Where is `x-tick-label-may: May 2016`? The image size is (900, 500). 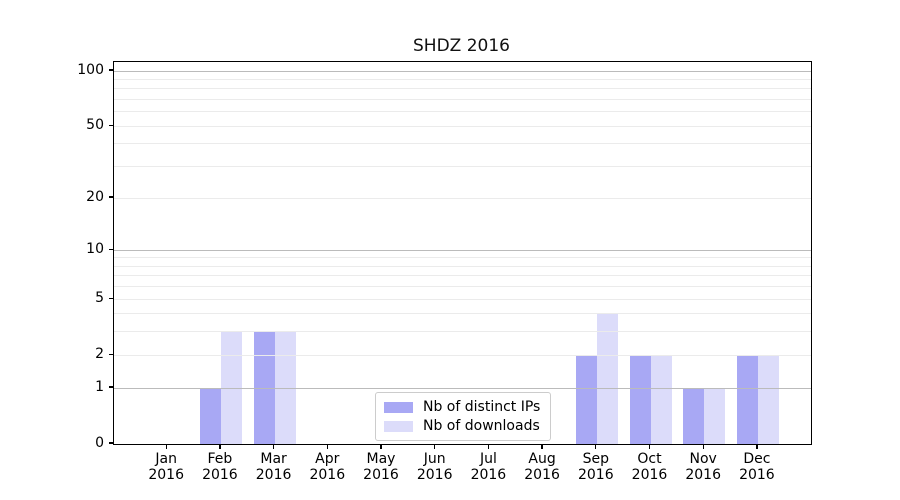
x-tick-label-may: May 2016 is located at coordinates (381, 467).